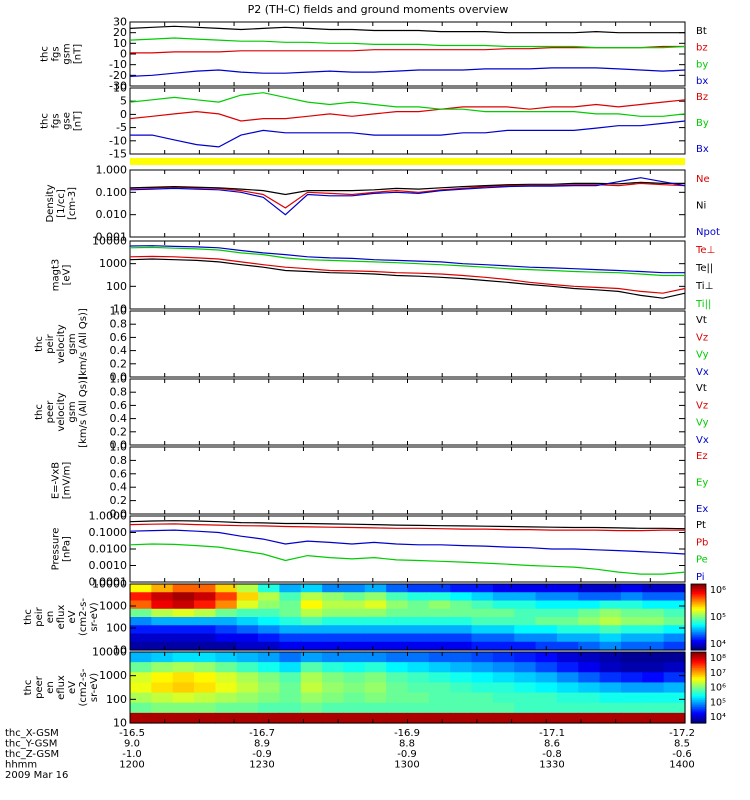  What do you see at coordinates (262, 733) in the screenshot?
I see `footer-value: -16.7` at bounding box center [262, 733].